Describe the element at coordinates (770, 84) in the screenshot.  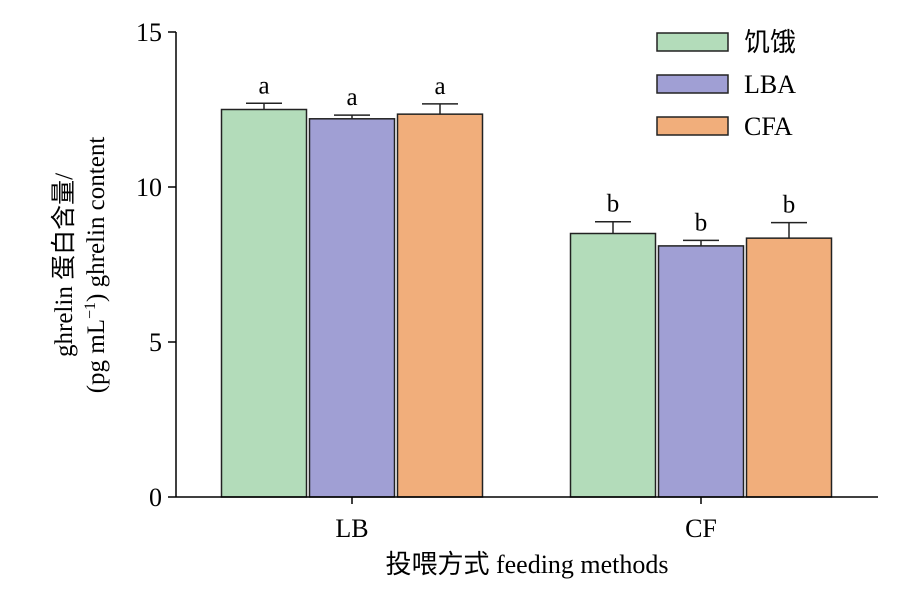
I see `legend-label-2: LBA` at that location.